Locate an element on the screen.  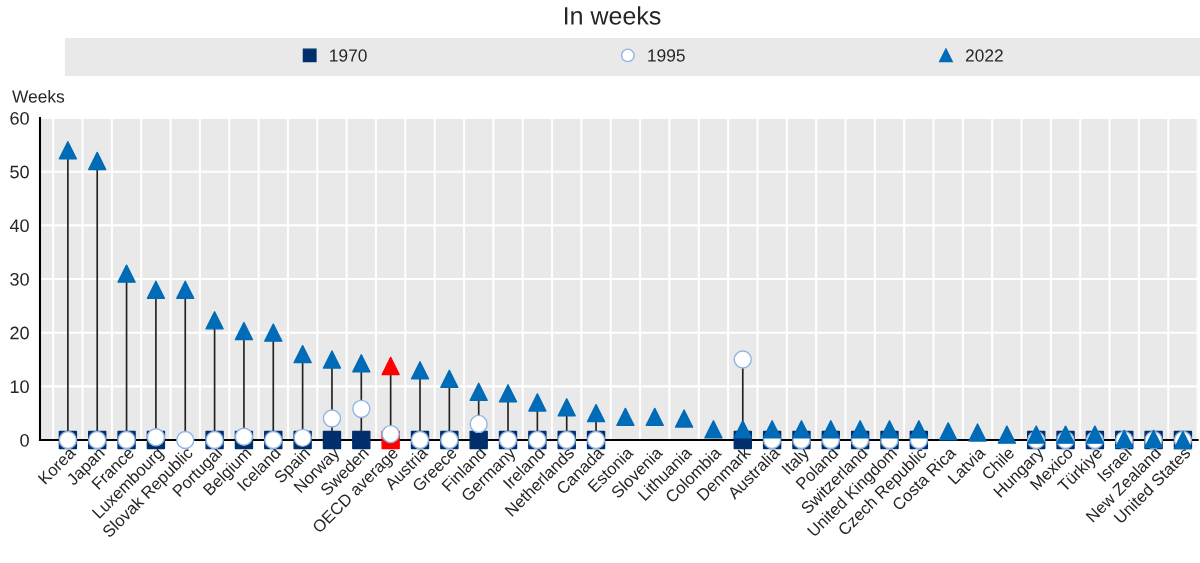
y-tick-label: 20 is located at coordinates (19, 333).